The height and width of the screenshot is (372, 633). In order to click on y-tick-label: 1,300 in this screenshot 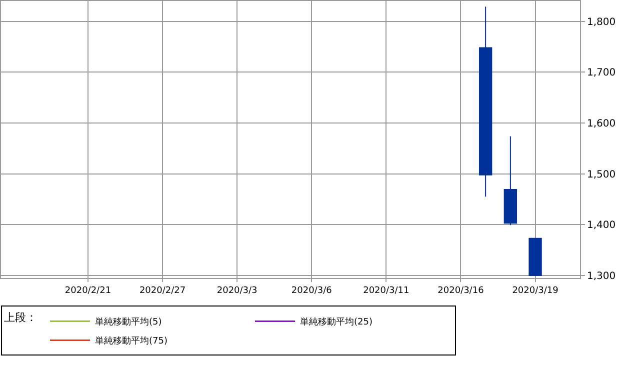, I will do `click(601, 276)`.